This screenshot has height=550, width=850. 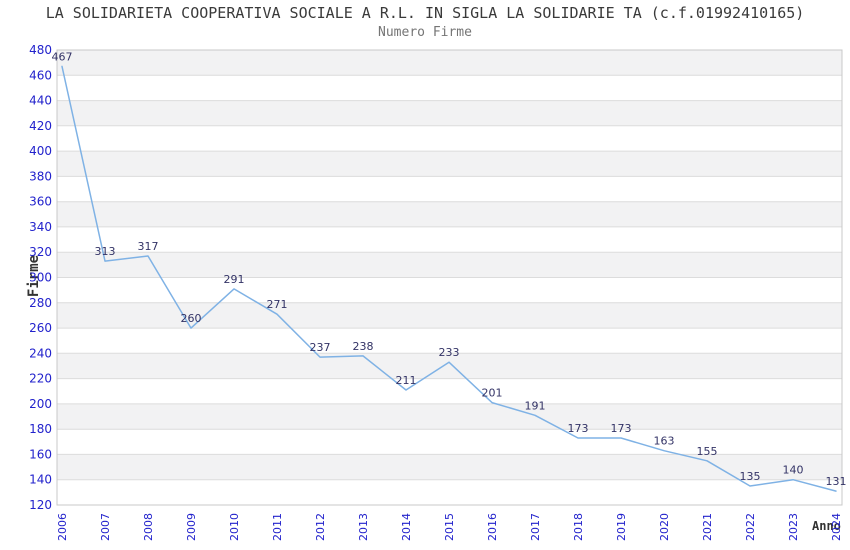 I want to click on data-point-label: 140, so click(x=793, y=470).